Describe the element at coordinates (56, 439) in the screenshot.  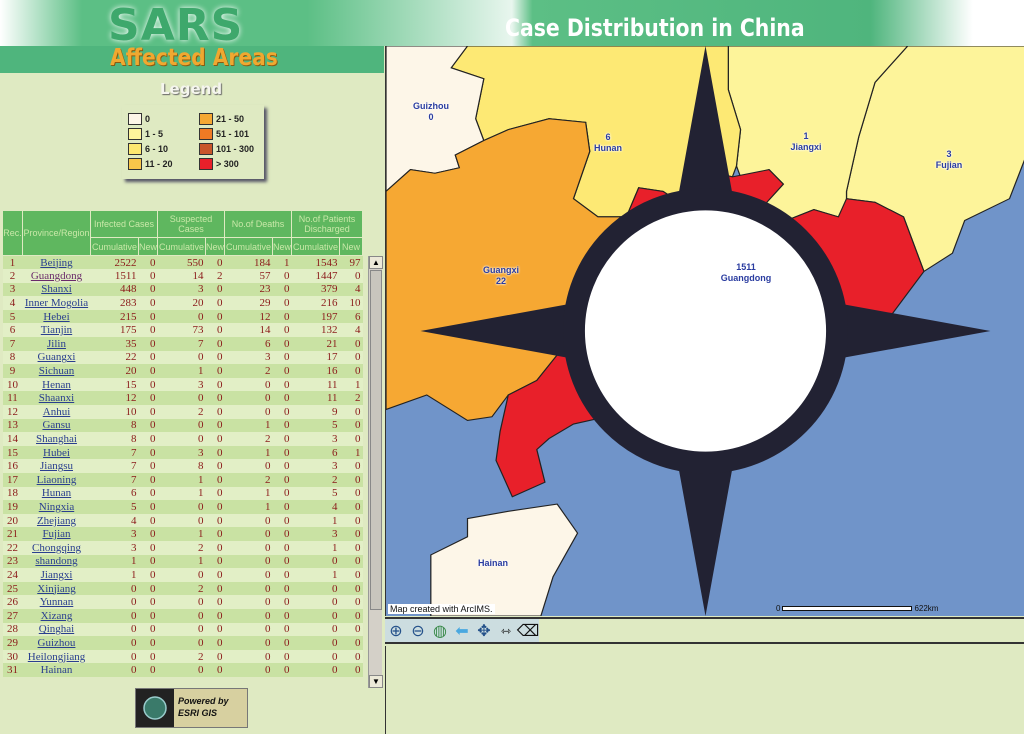
I see `province-link: Shanghai` at that location.